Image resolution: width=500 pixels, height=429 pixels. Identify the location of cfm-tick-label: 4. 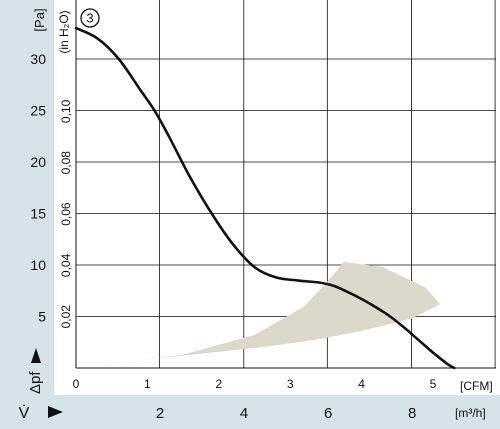
(361, 384).